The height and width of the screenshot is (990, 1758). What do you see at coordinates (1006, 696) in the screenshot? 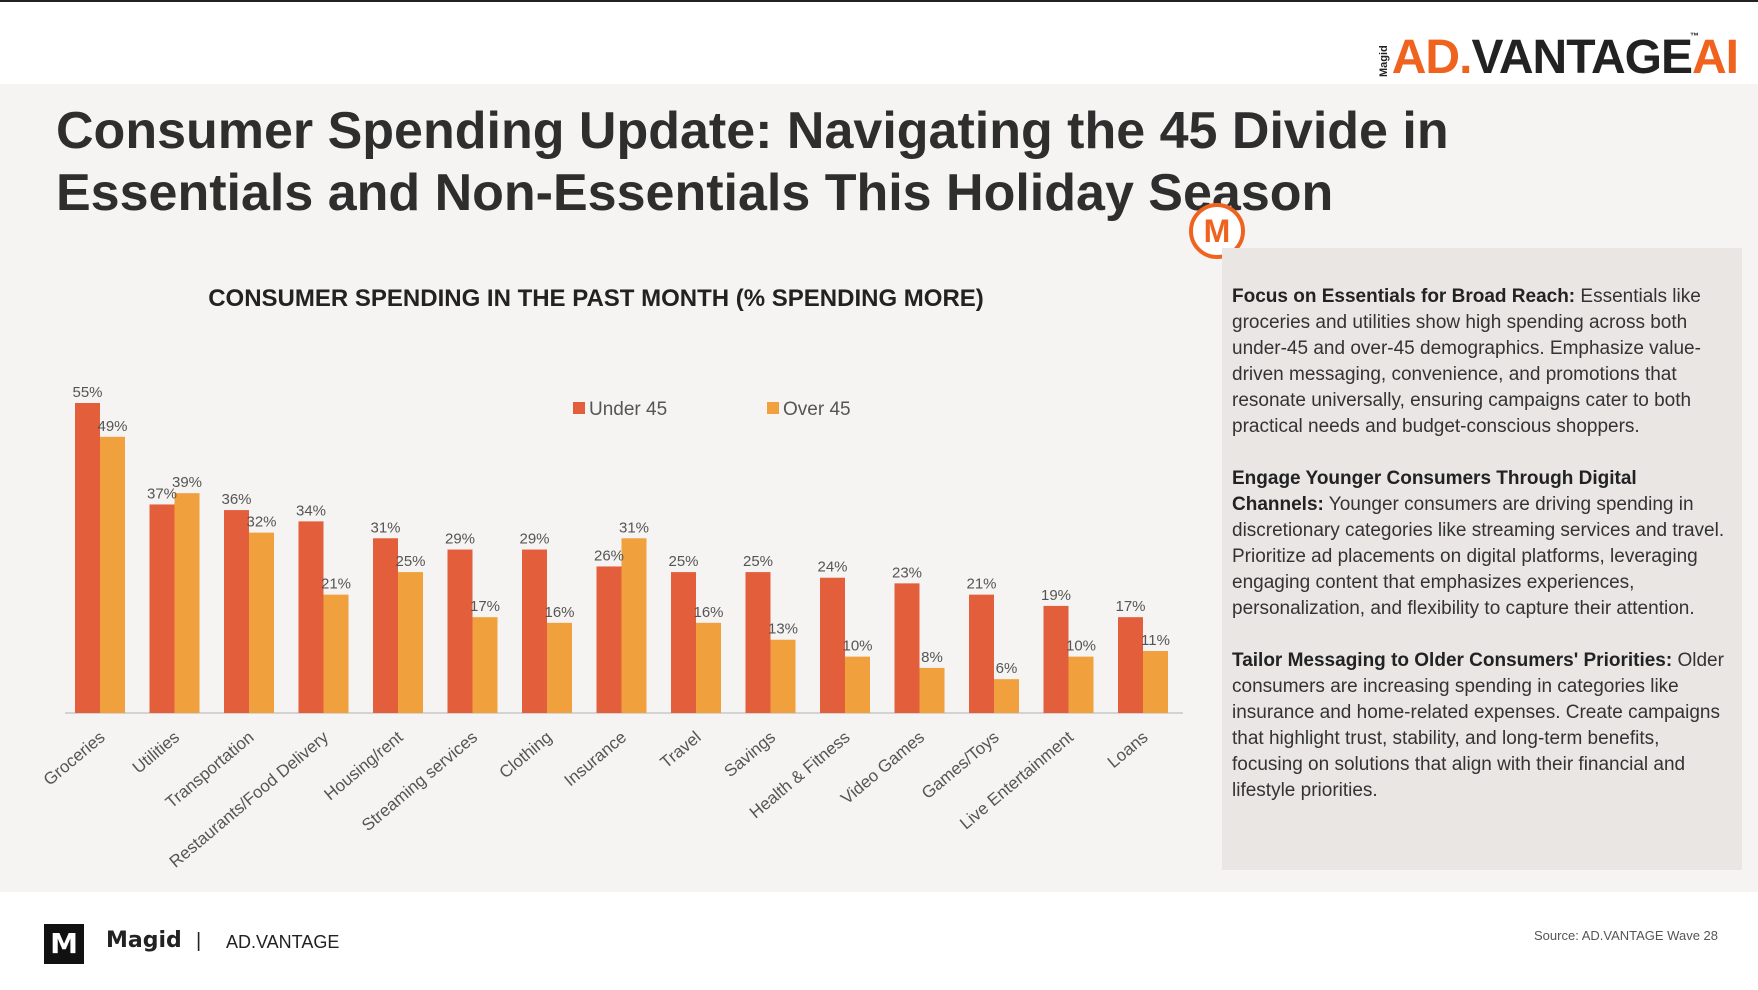
I see `bar-over-45-games-toys` at bounding box center [1006, 696].